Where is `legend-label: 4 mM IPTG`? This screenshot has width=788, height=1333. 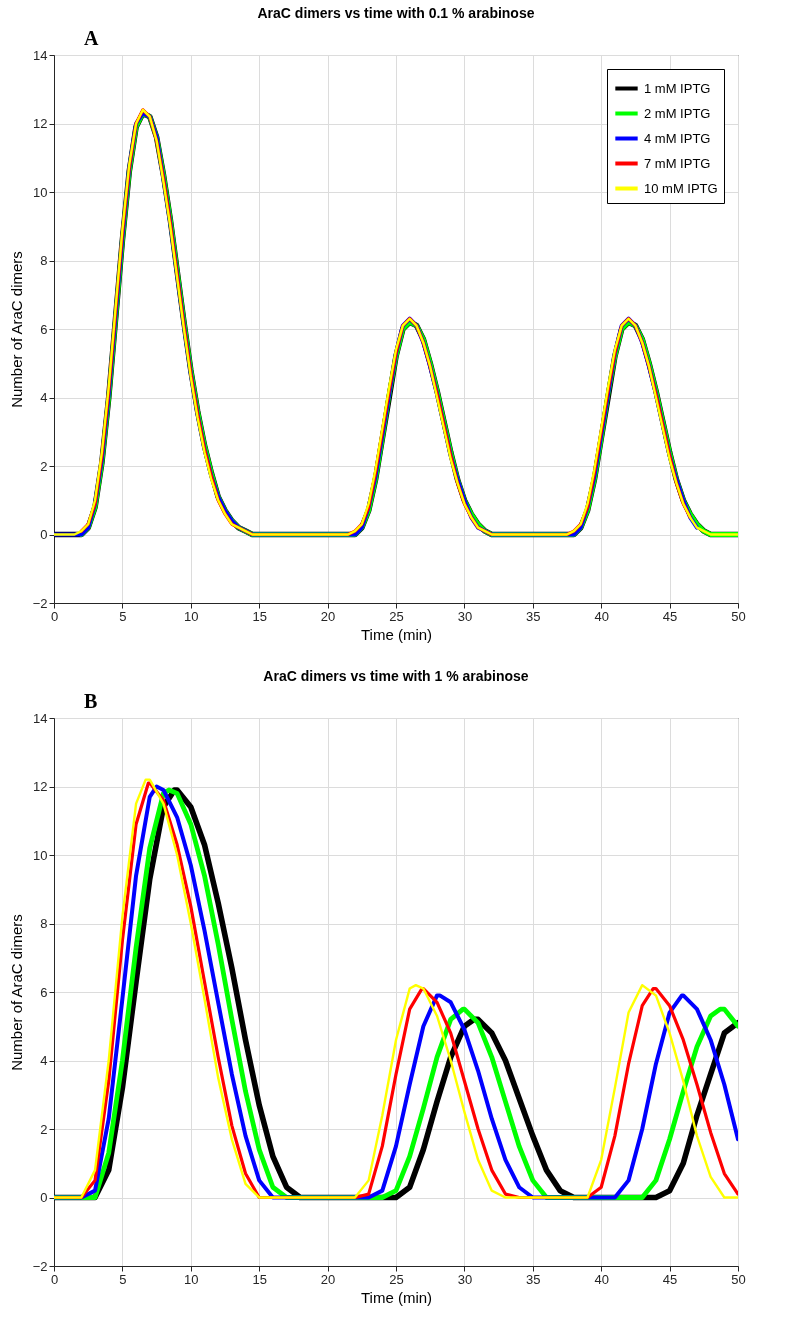 legend-label: 4 mM IPTG is located at coordinates (677, 138).